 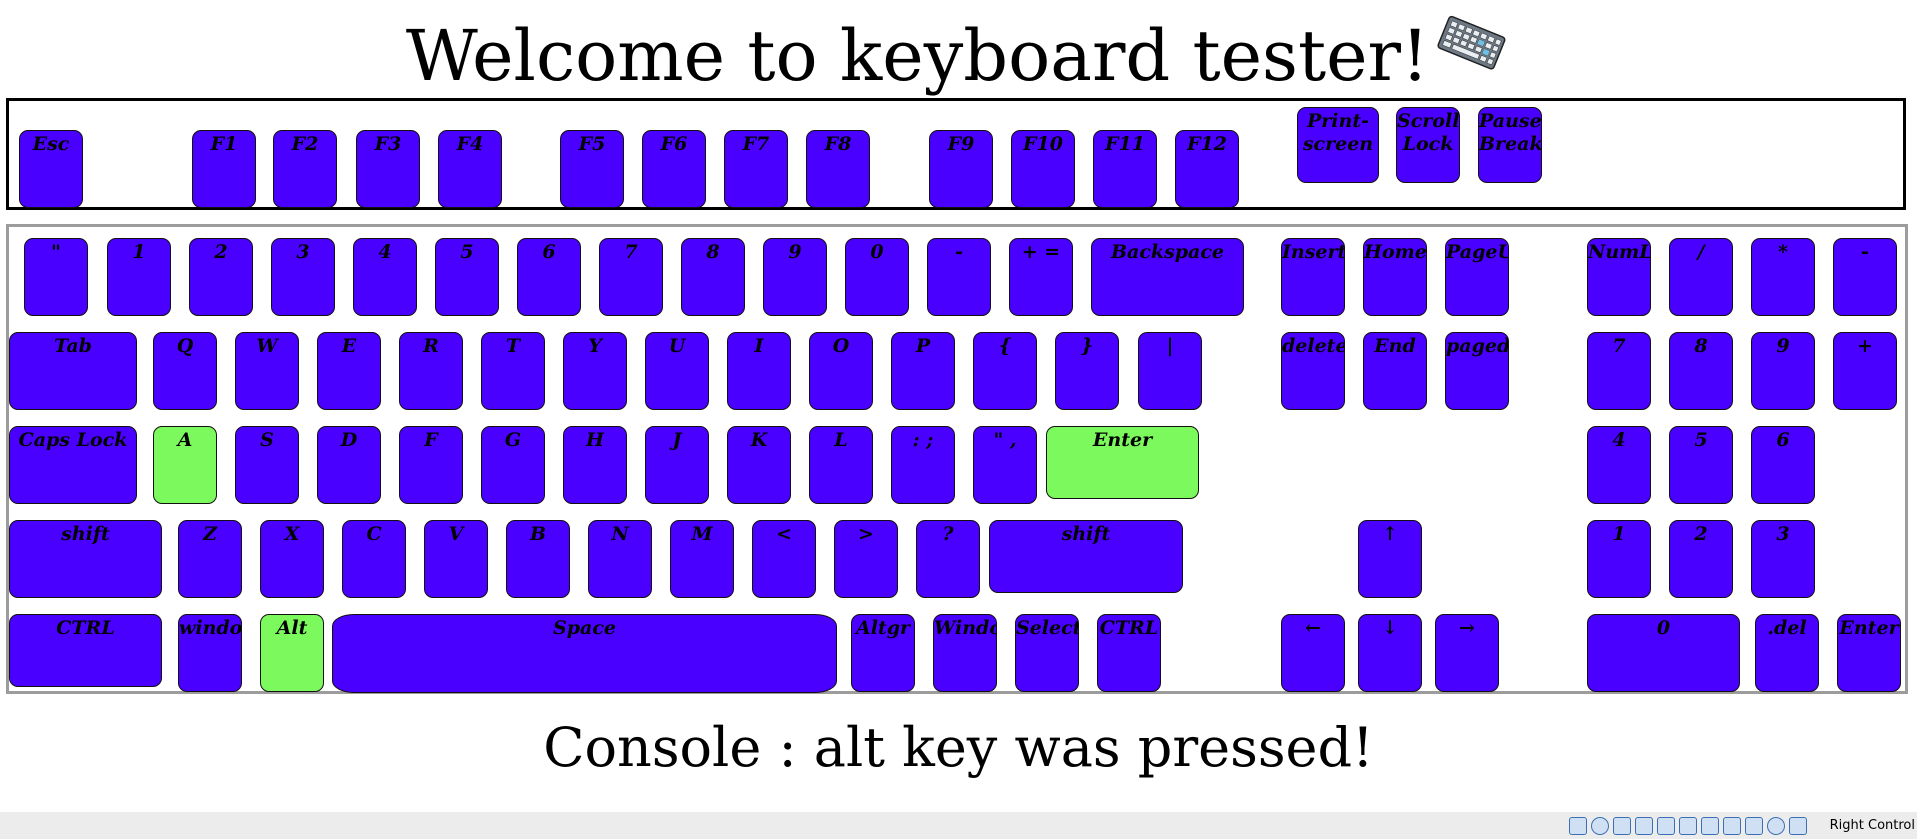 I want to click on key-caps-lock-home: Caps Lock, so click(x=73, y=465).